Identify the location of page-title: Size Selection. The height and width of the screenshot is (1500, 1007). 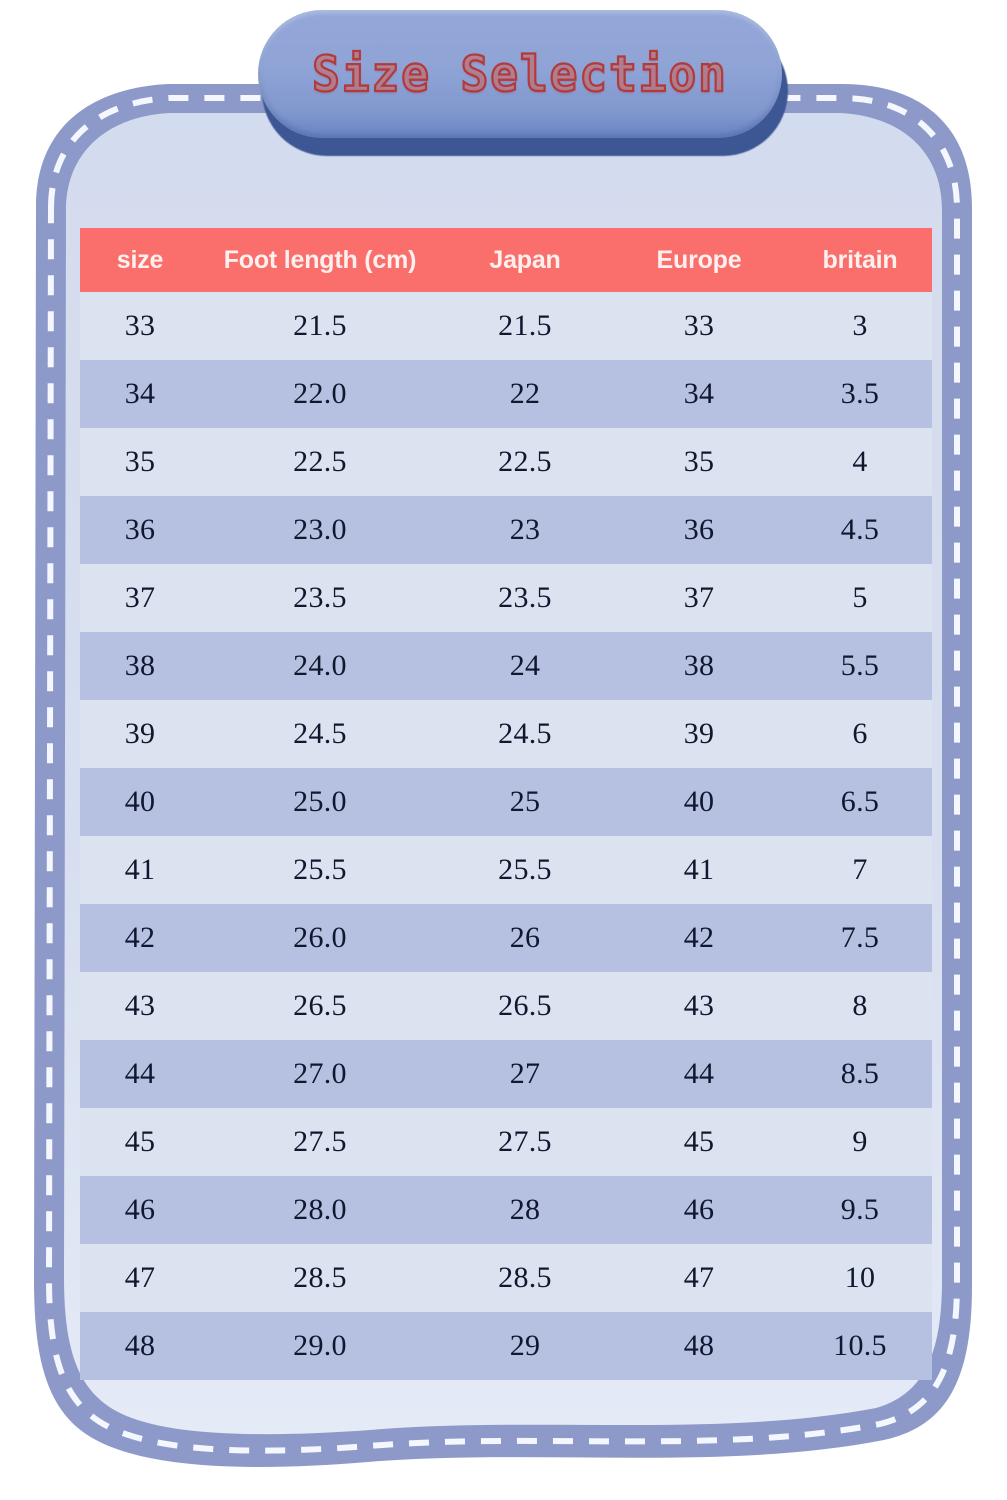
(519, 74).